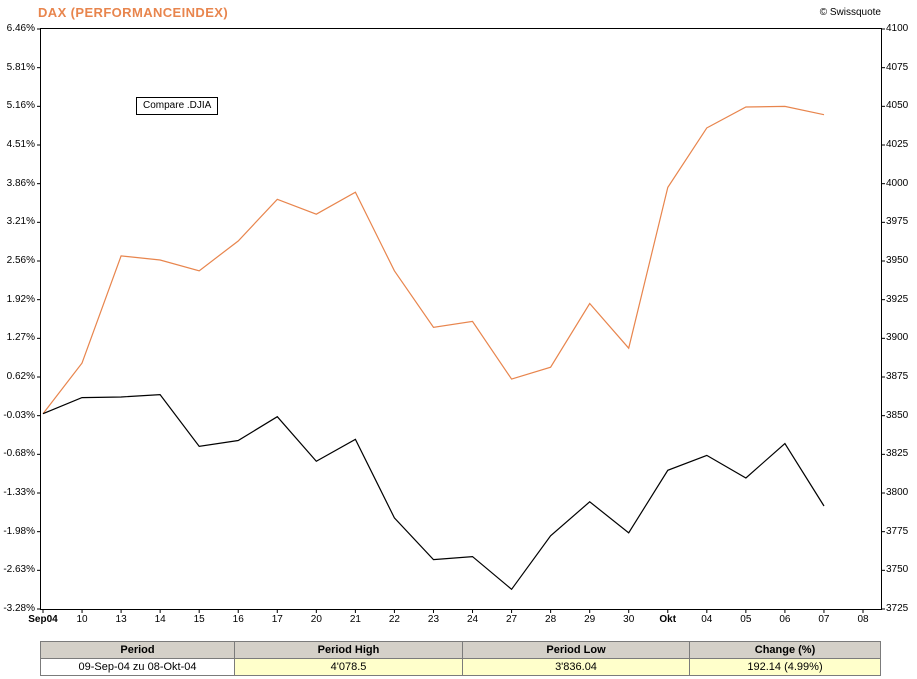 The width and height of the screenshot is (917, 679). What do you see at coordinates (316, 619) in the screenshot?
I see `x-axis-label: 20` at bounding box center [316, 619].